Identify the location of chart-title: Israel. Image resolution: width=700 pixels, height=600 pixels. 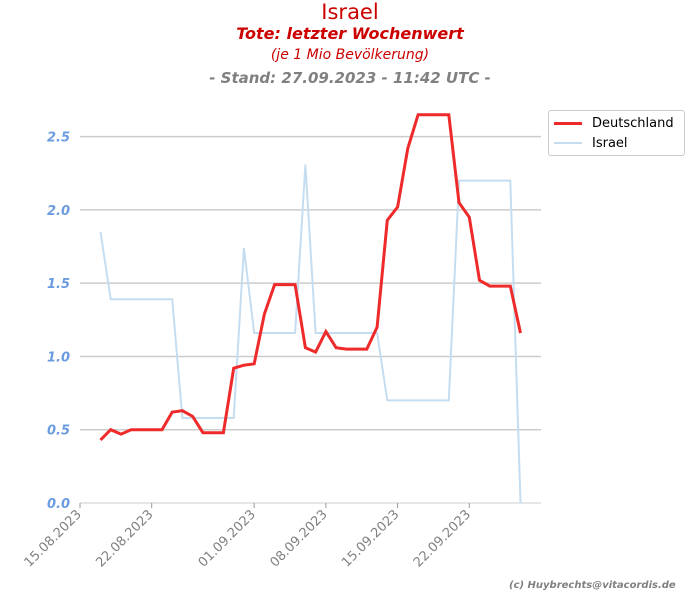
(350, 12).